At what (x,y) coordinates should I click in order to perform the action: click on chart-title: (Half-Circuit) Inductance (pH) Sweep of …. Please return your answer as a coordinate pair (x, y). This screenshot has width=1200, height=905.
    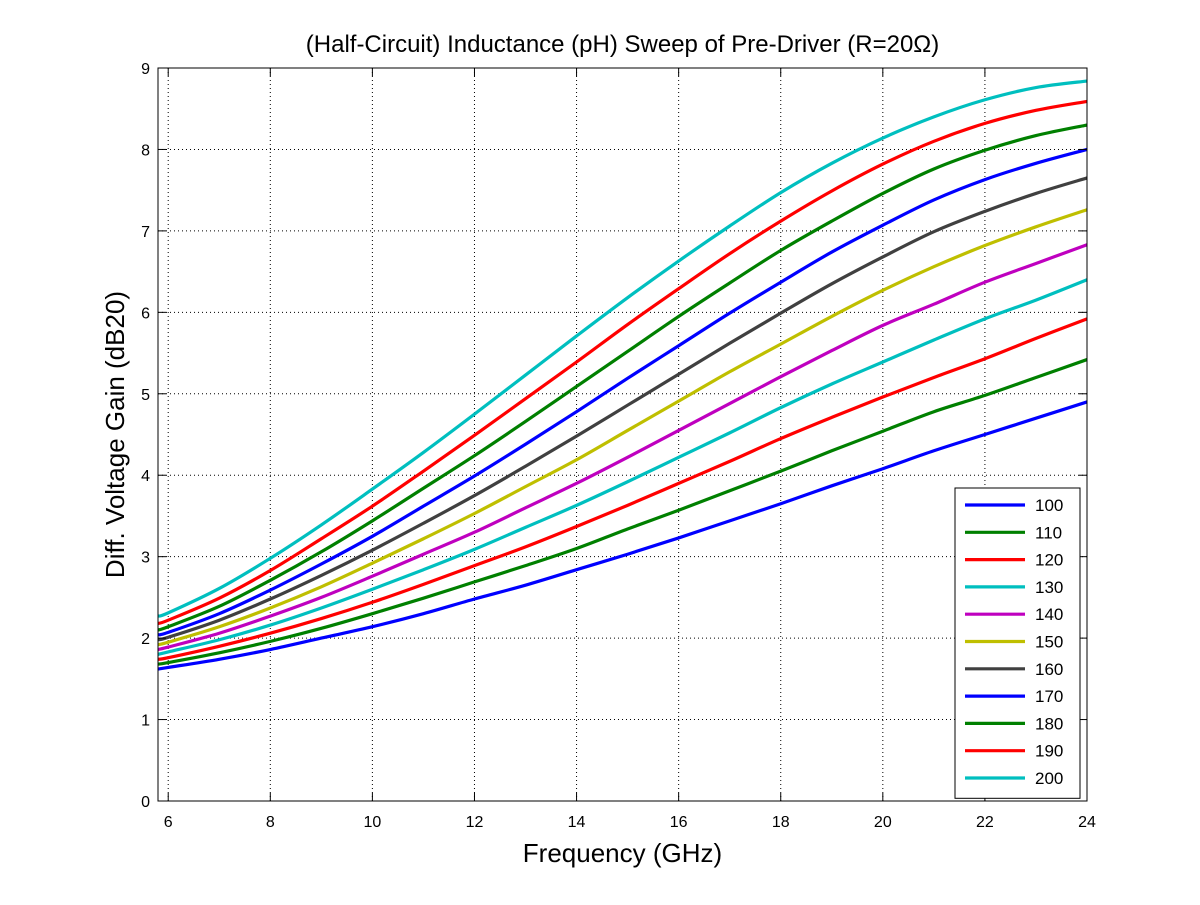
    Looking at the image, I should click on (622, 44).